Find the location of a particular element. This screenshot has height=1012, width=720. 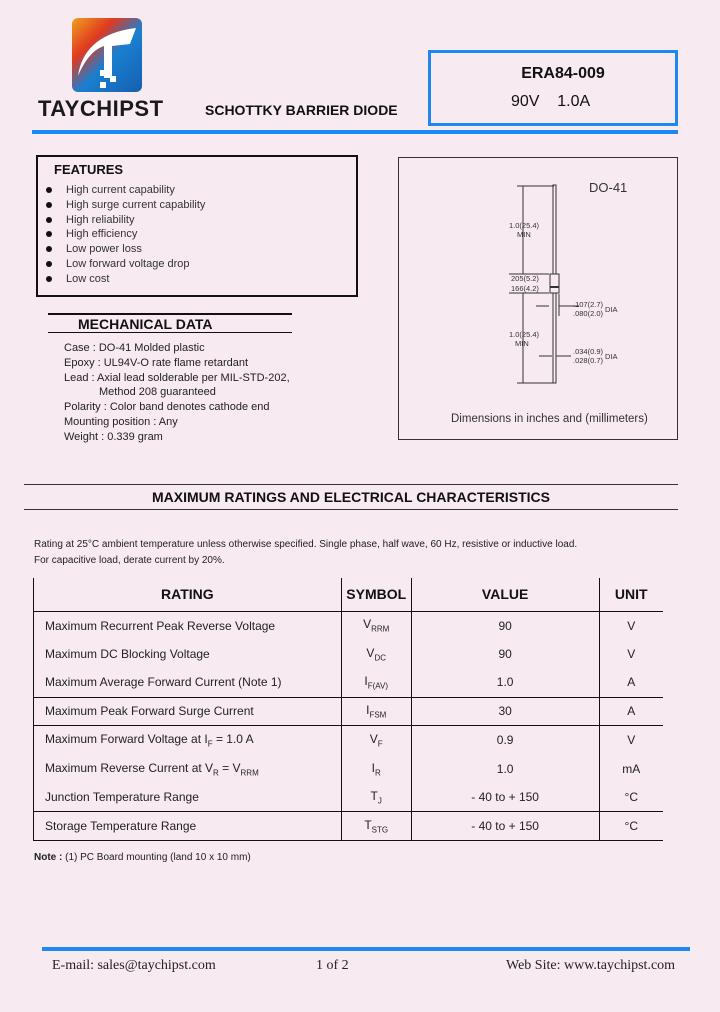

value-cell: 30 is located at coordinates (505, 712).